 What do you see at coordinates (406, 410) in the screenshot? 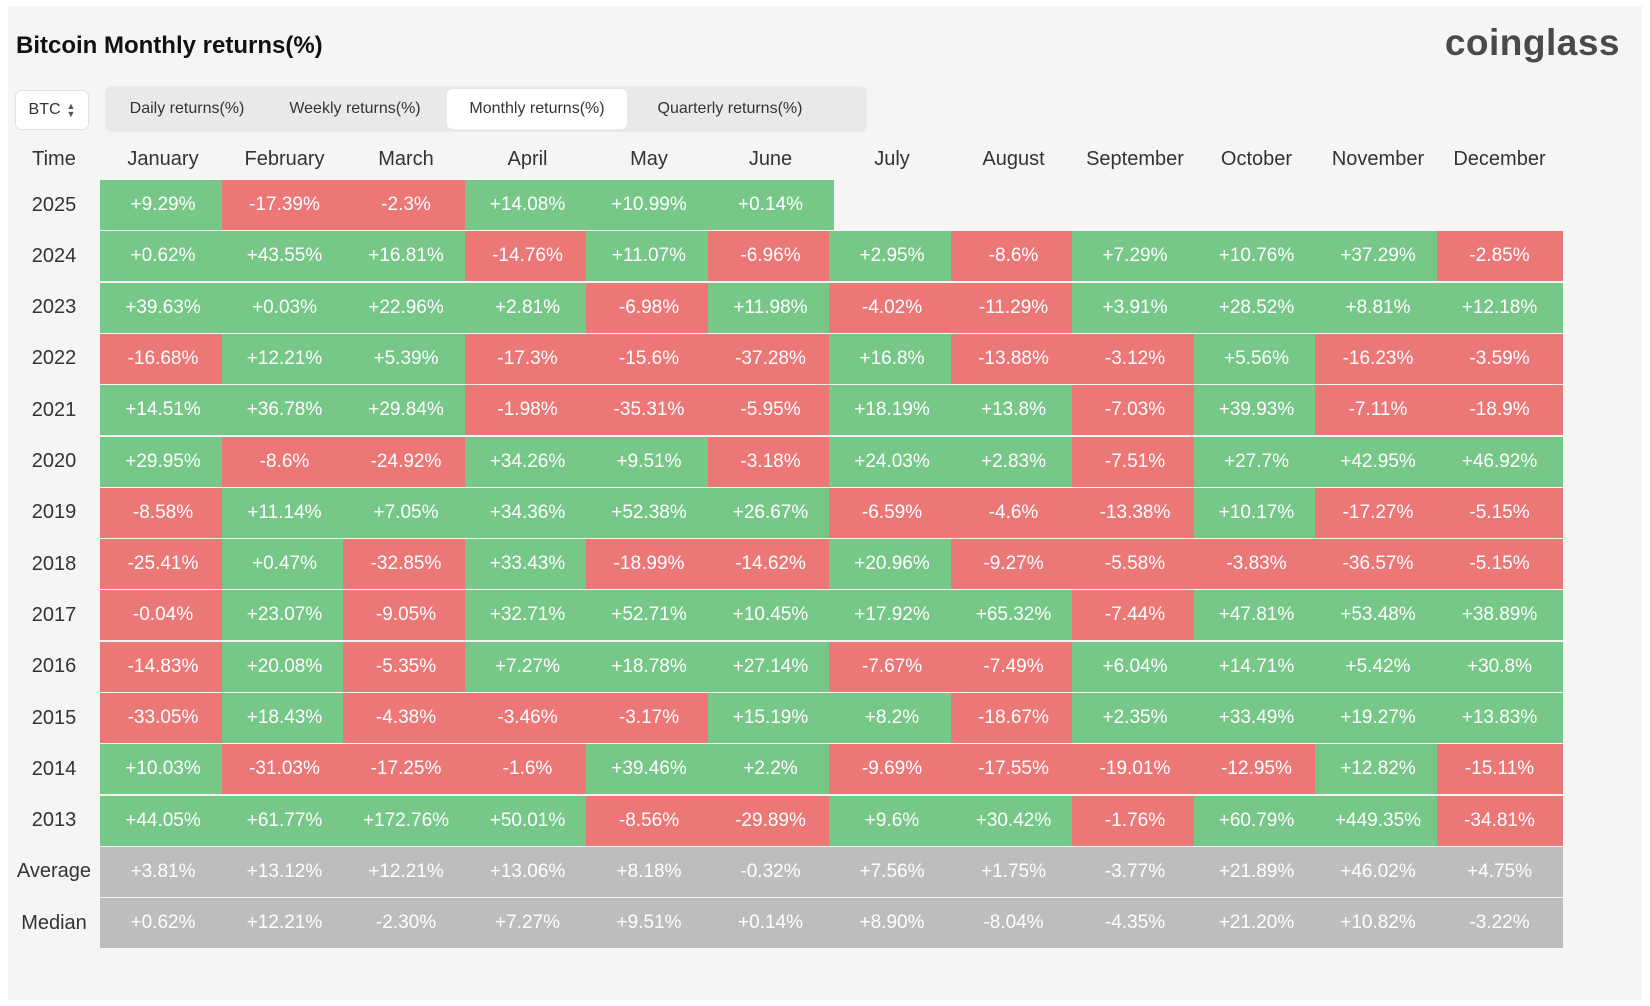
I see `heatmap-cell: +29.84%` at bounding box center [406, 410].